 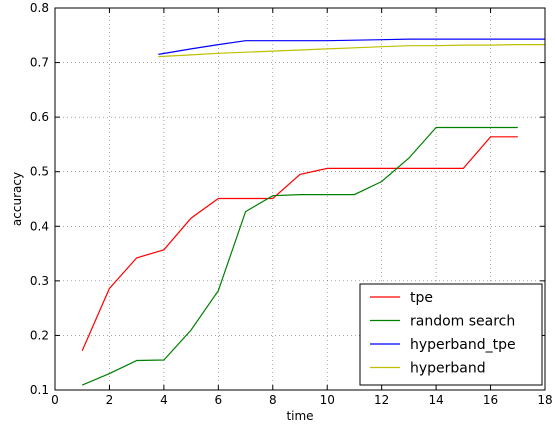 What do you see at coordinates (219, 400) in the screenshot?
I see `x-tick-label: 6` at bounding box center [219, 400].